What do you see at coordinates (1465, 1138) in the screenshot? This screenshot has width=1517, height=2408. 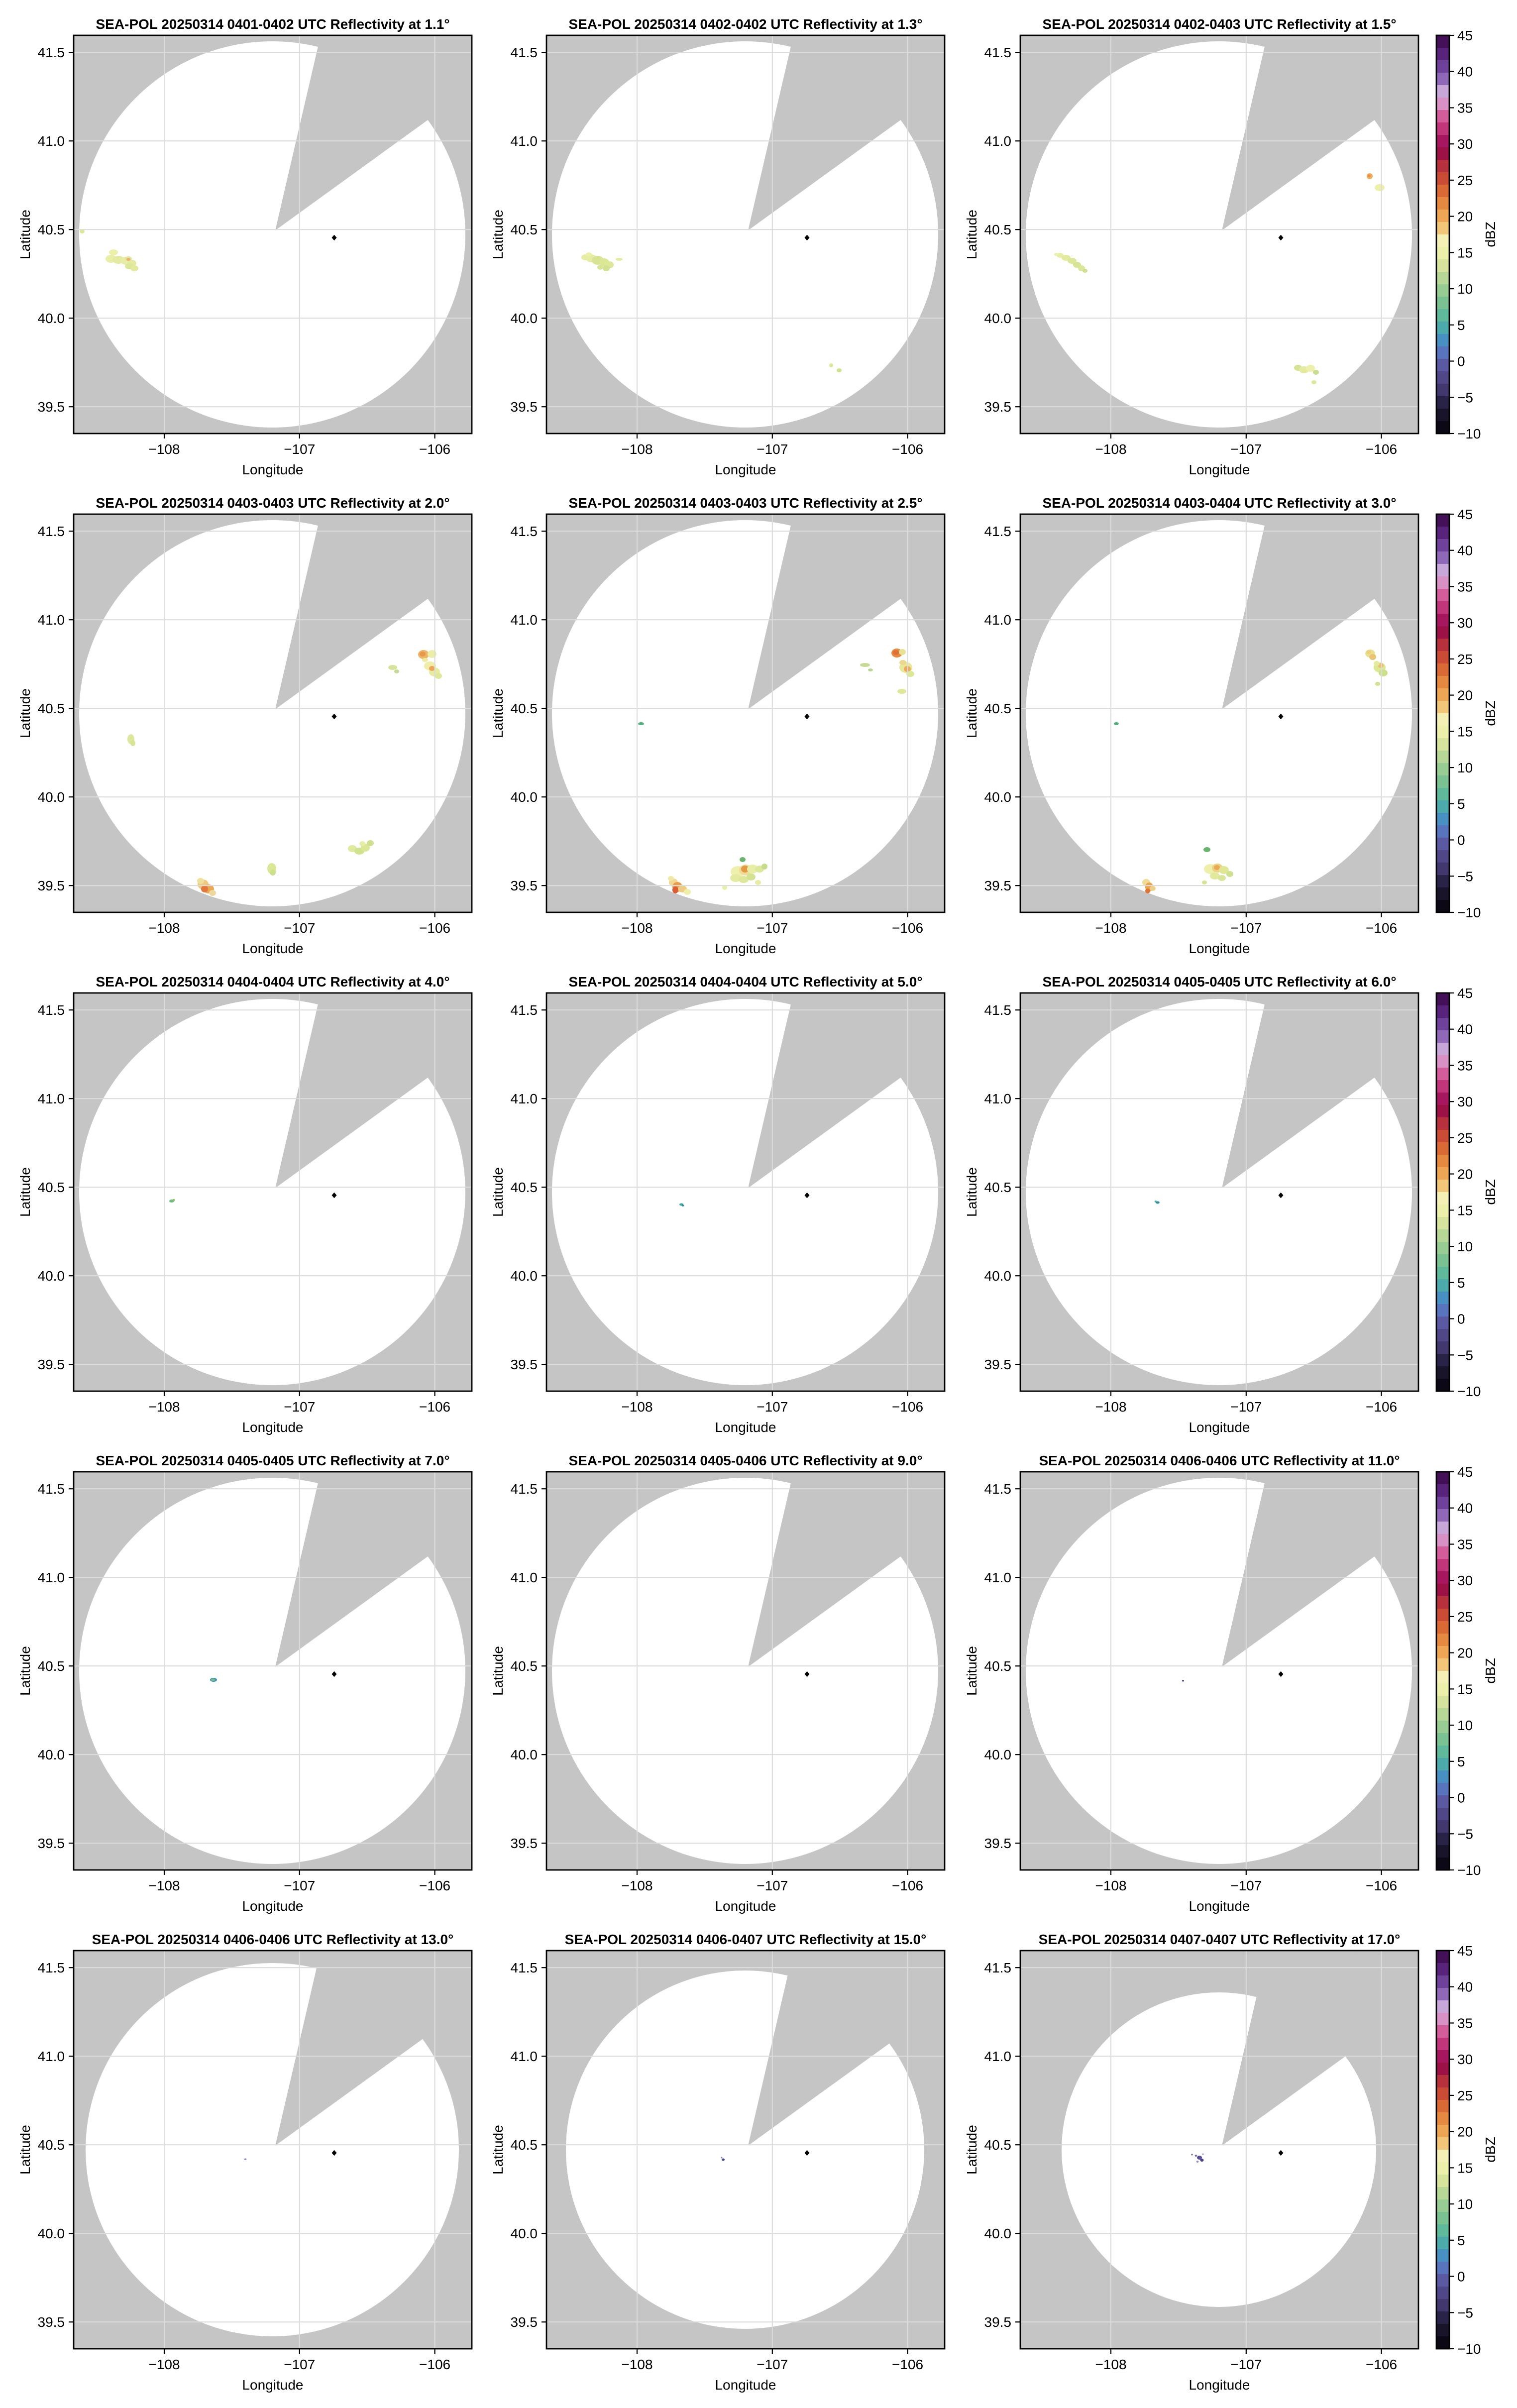 I see `svg-text: 25` at bounding box center [1465, 1138].